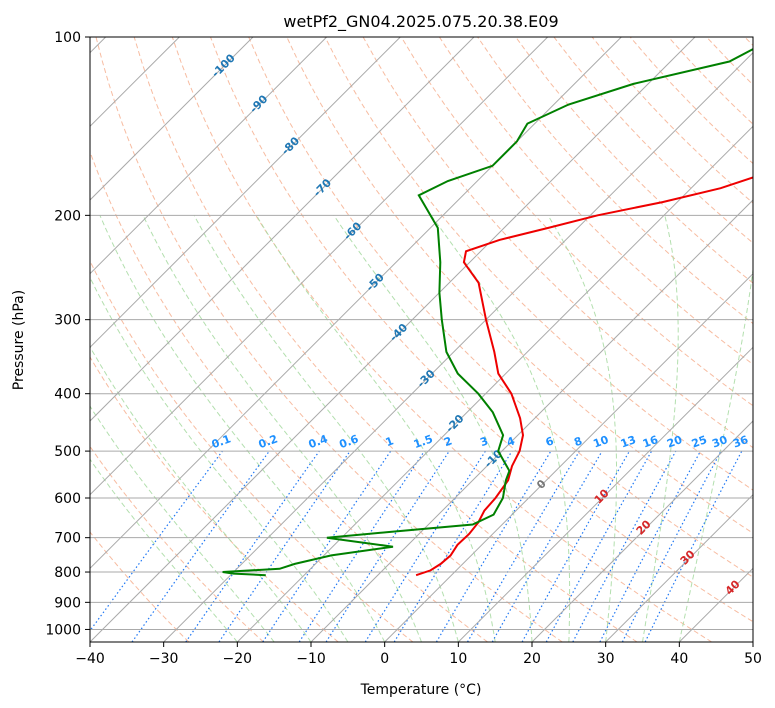 This screenshot has width=775, height=708. What do you see at coordinates (67, 539) in the screenshot?
I see `y-tick-label: 700` at bounding box center [67, 539].